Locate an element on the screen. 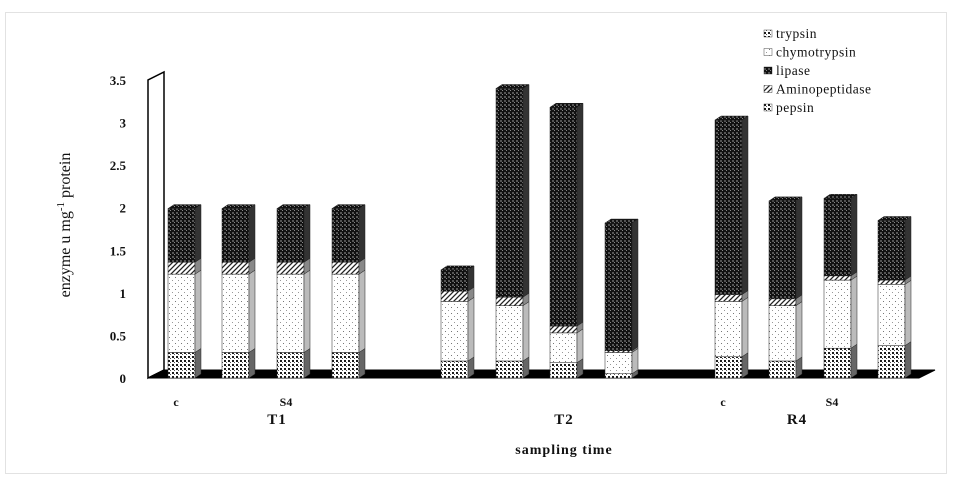  legend-item: chymotrypsin is located at coordinates (809, 52).